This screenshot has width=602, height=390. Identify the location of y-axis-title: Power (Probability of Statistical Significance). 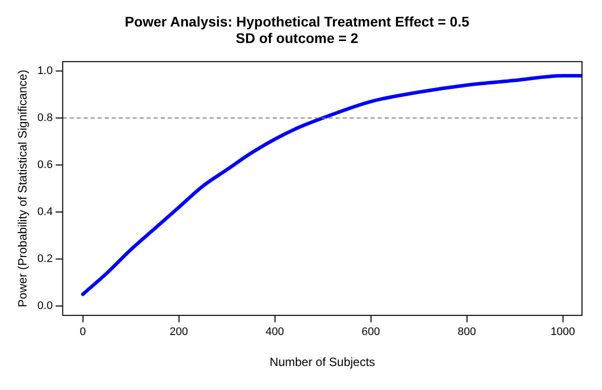
(23, 189).